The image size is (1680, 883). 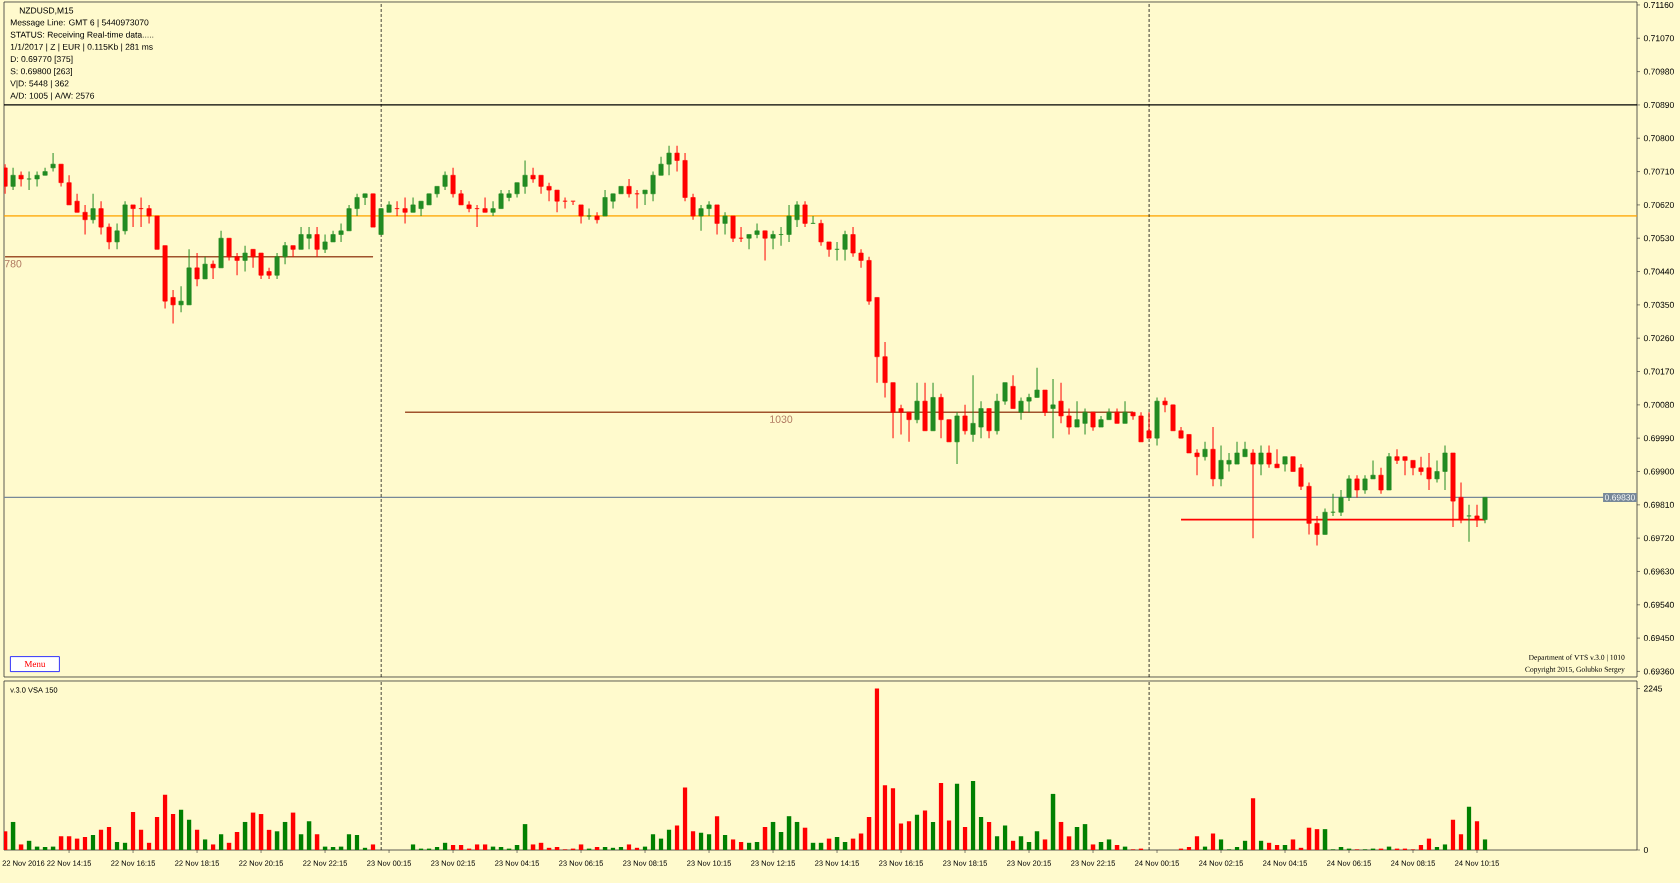 I want to click on annotation: S: 0.69800 [263], so click(x=41, y=72).